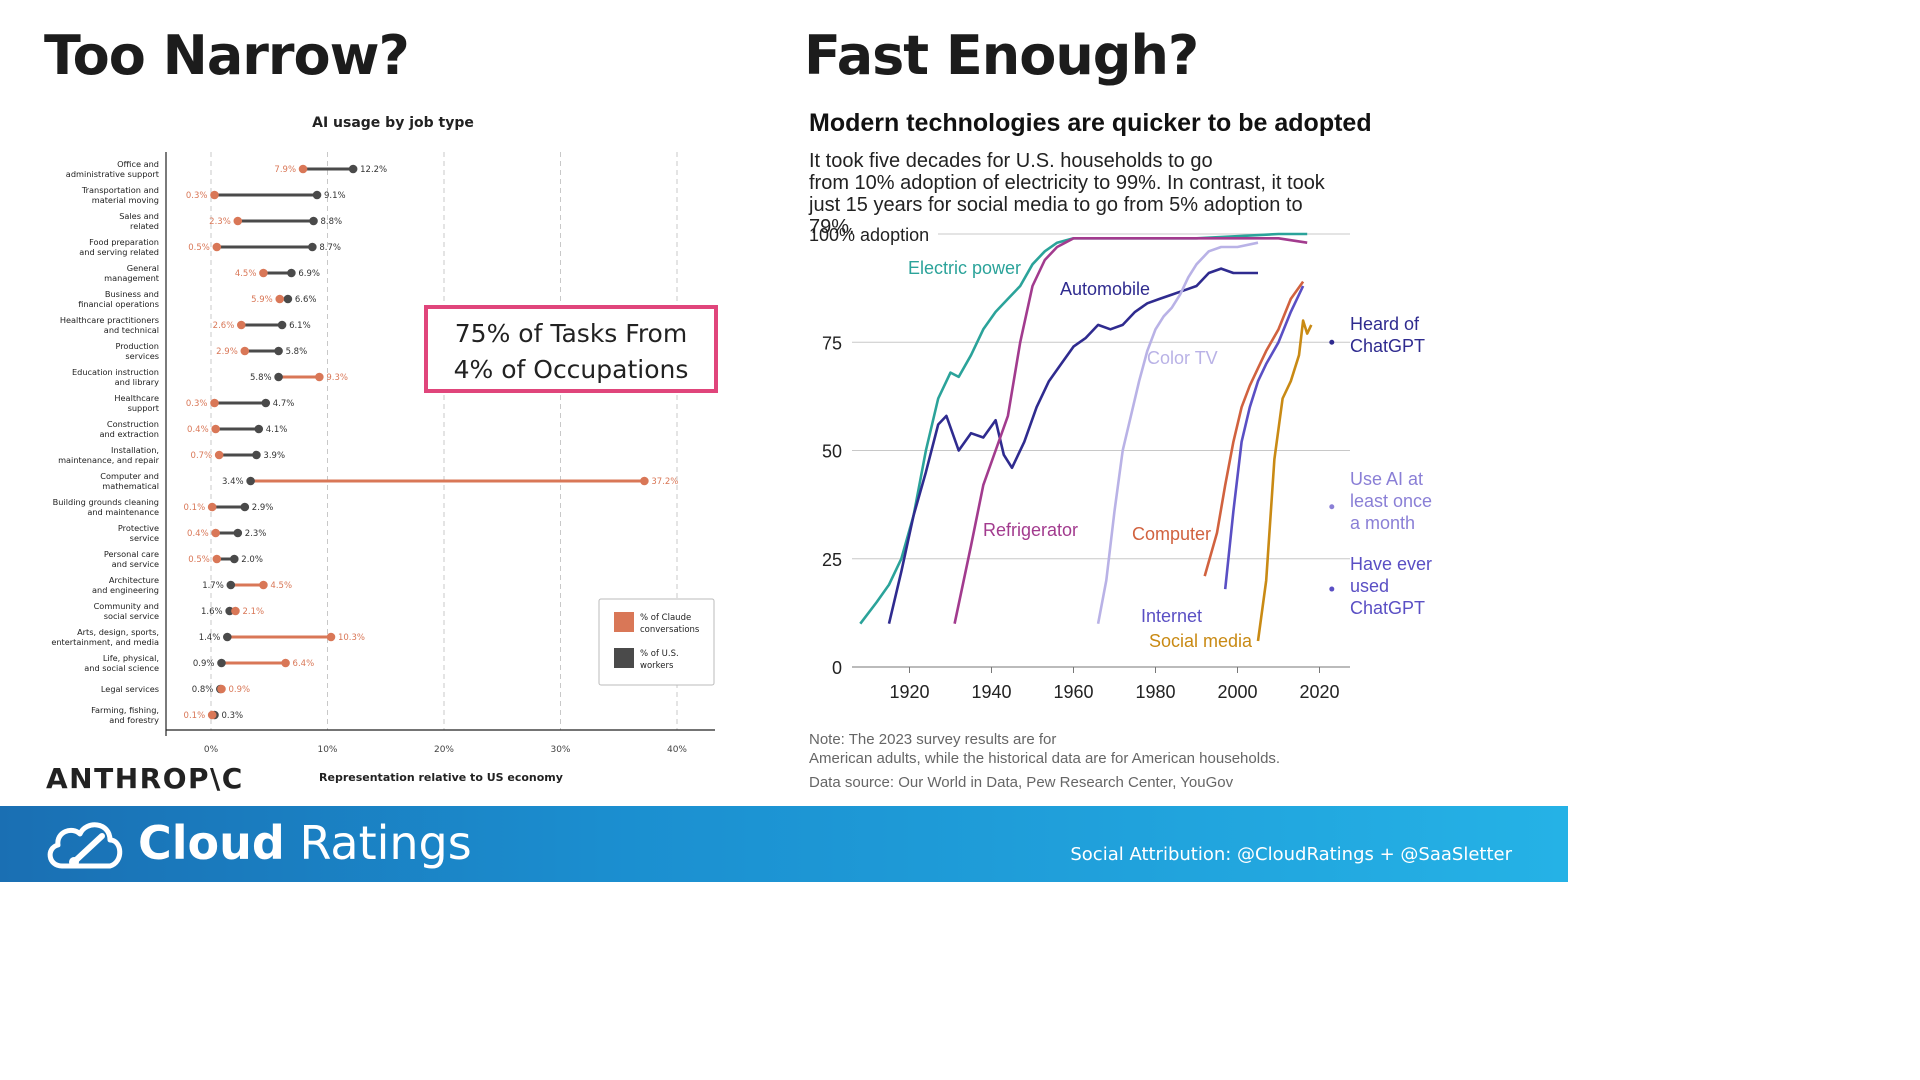 The image size is (1920, 1080). I want to click on y-tick-label: 25, so click(832, 560).